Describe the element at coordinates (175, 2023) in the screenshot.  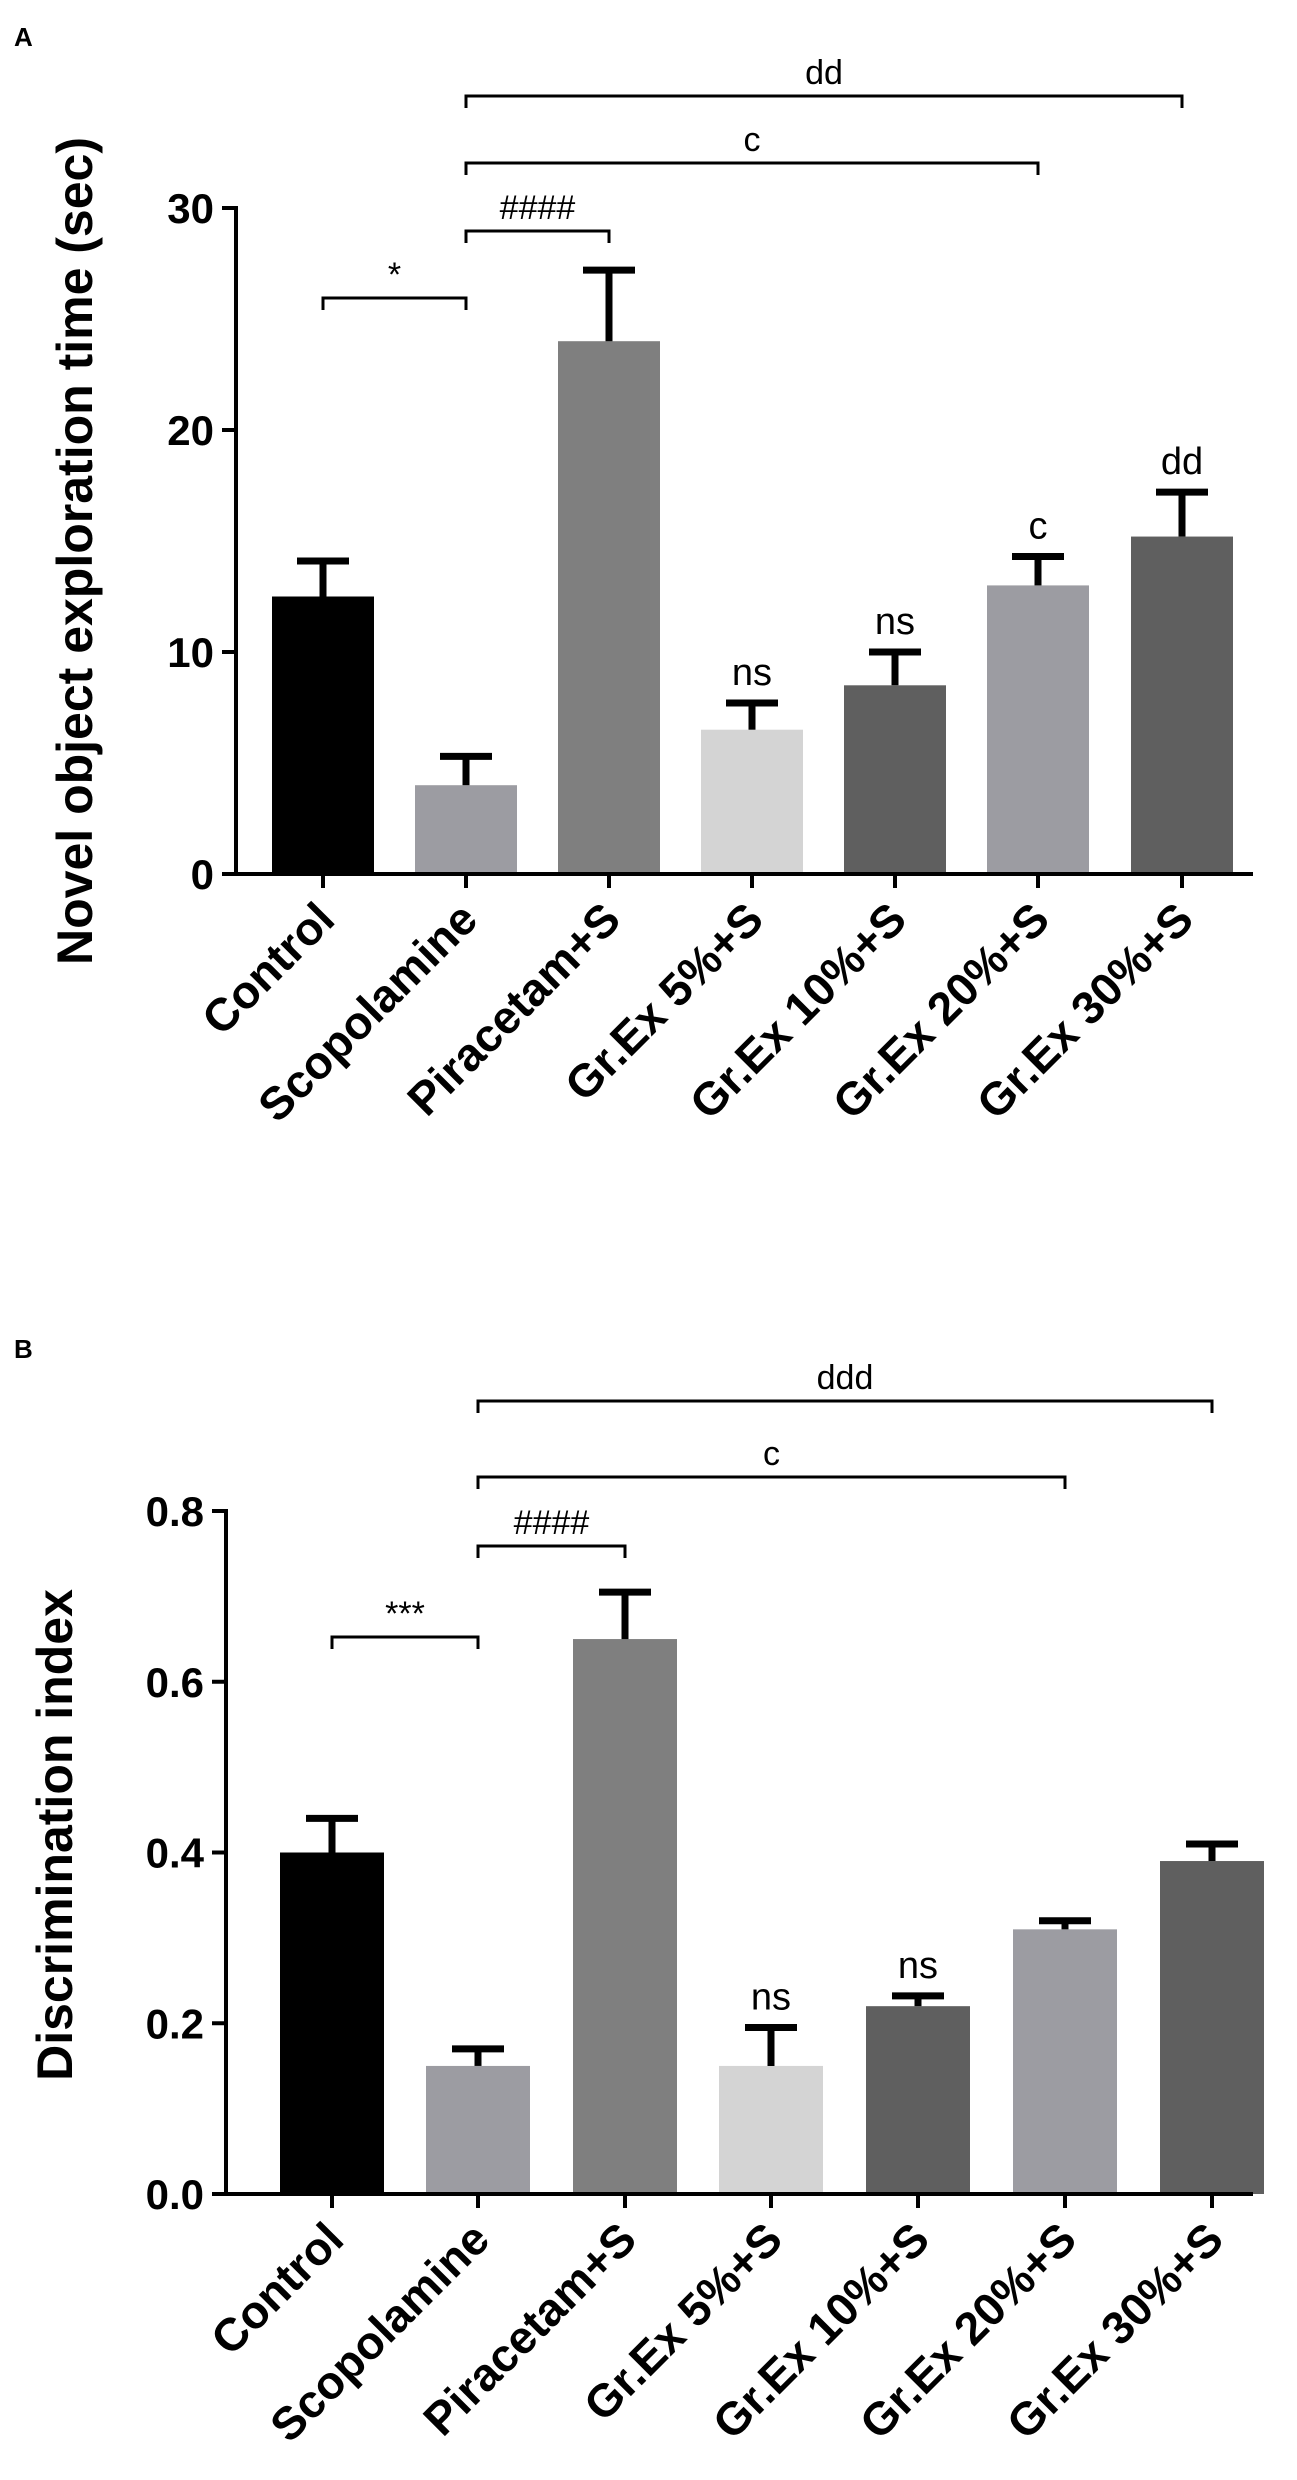
I see `panel-b-y-tick-label: 0.2` at that location.